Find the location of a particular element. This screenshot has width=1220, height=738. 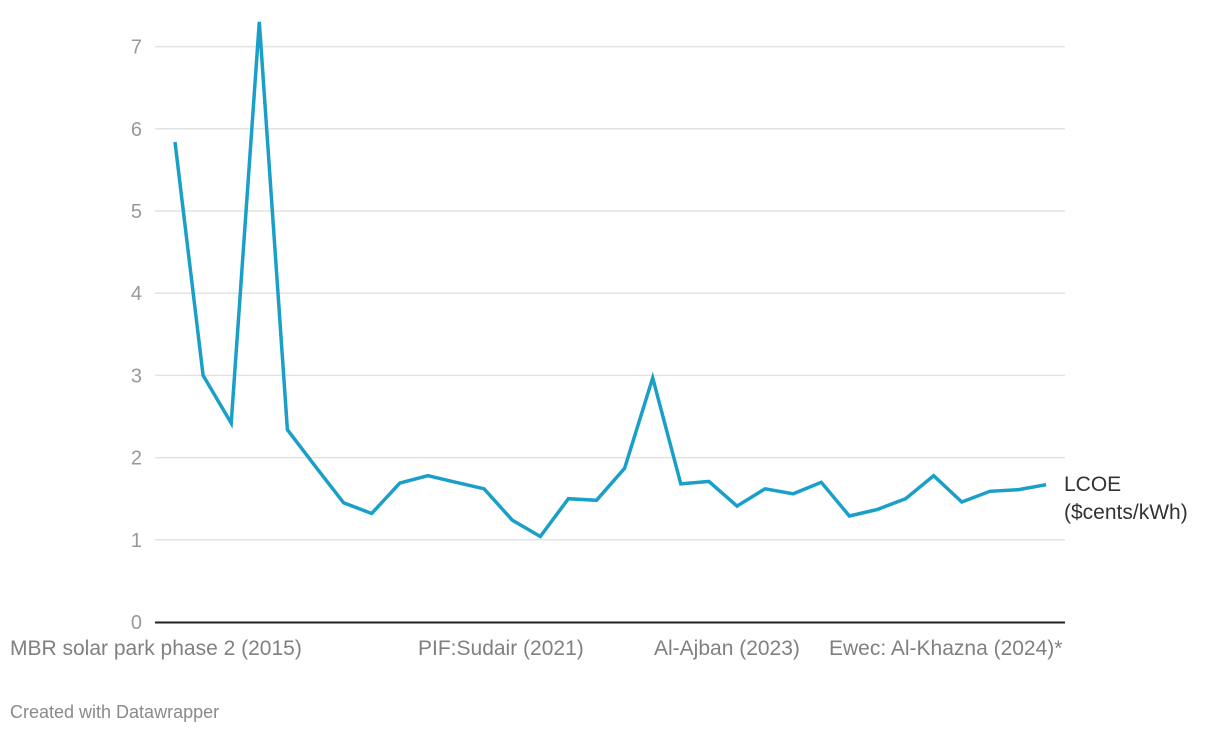

series-label-lcoe: LCOE ($cents/kWh) is located at coordinates (1126, 498).